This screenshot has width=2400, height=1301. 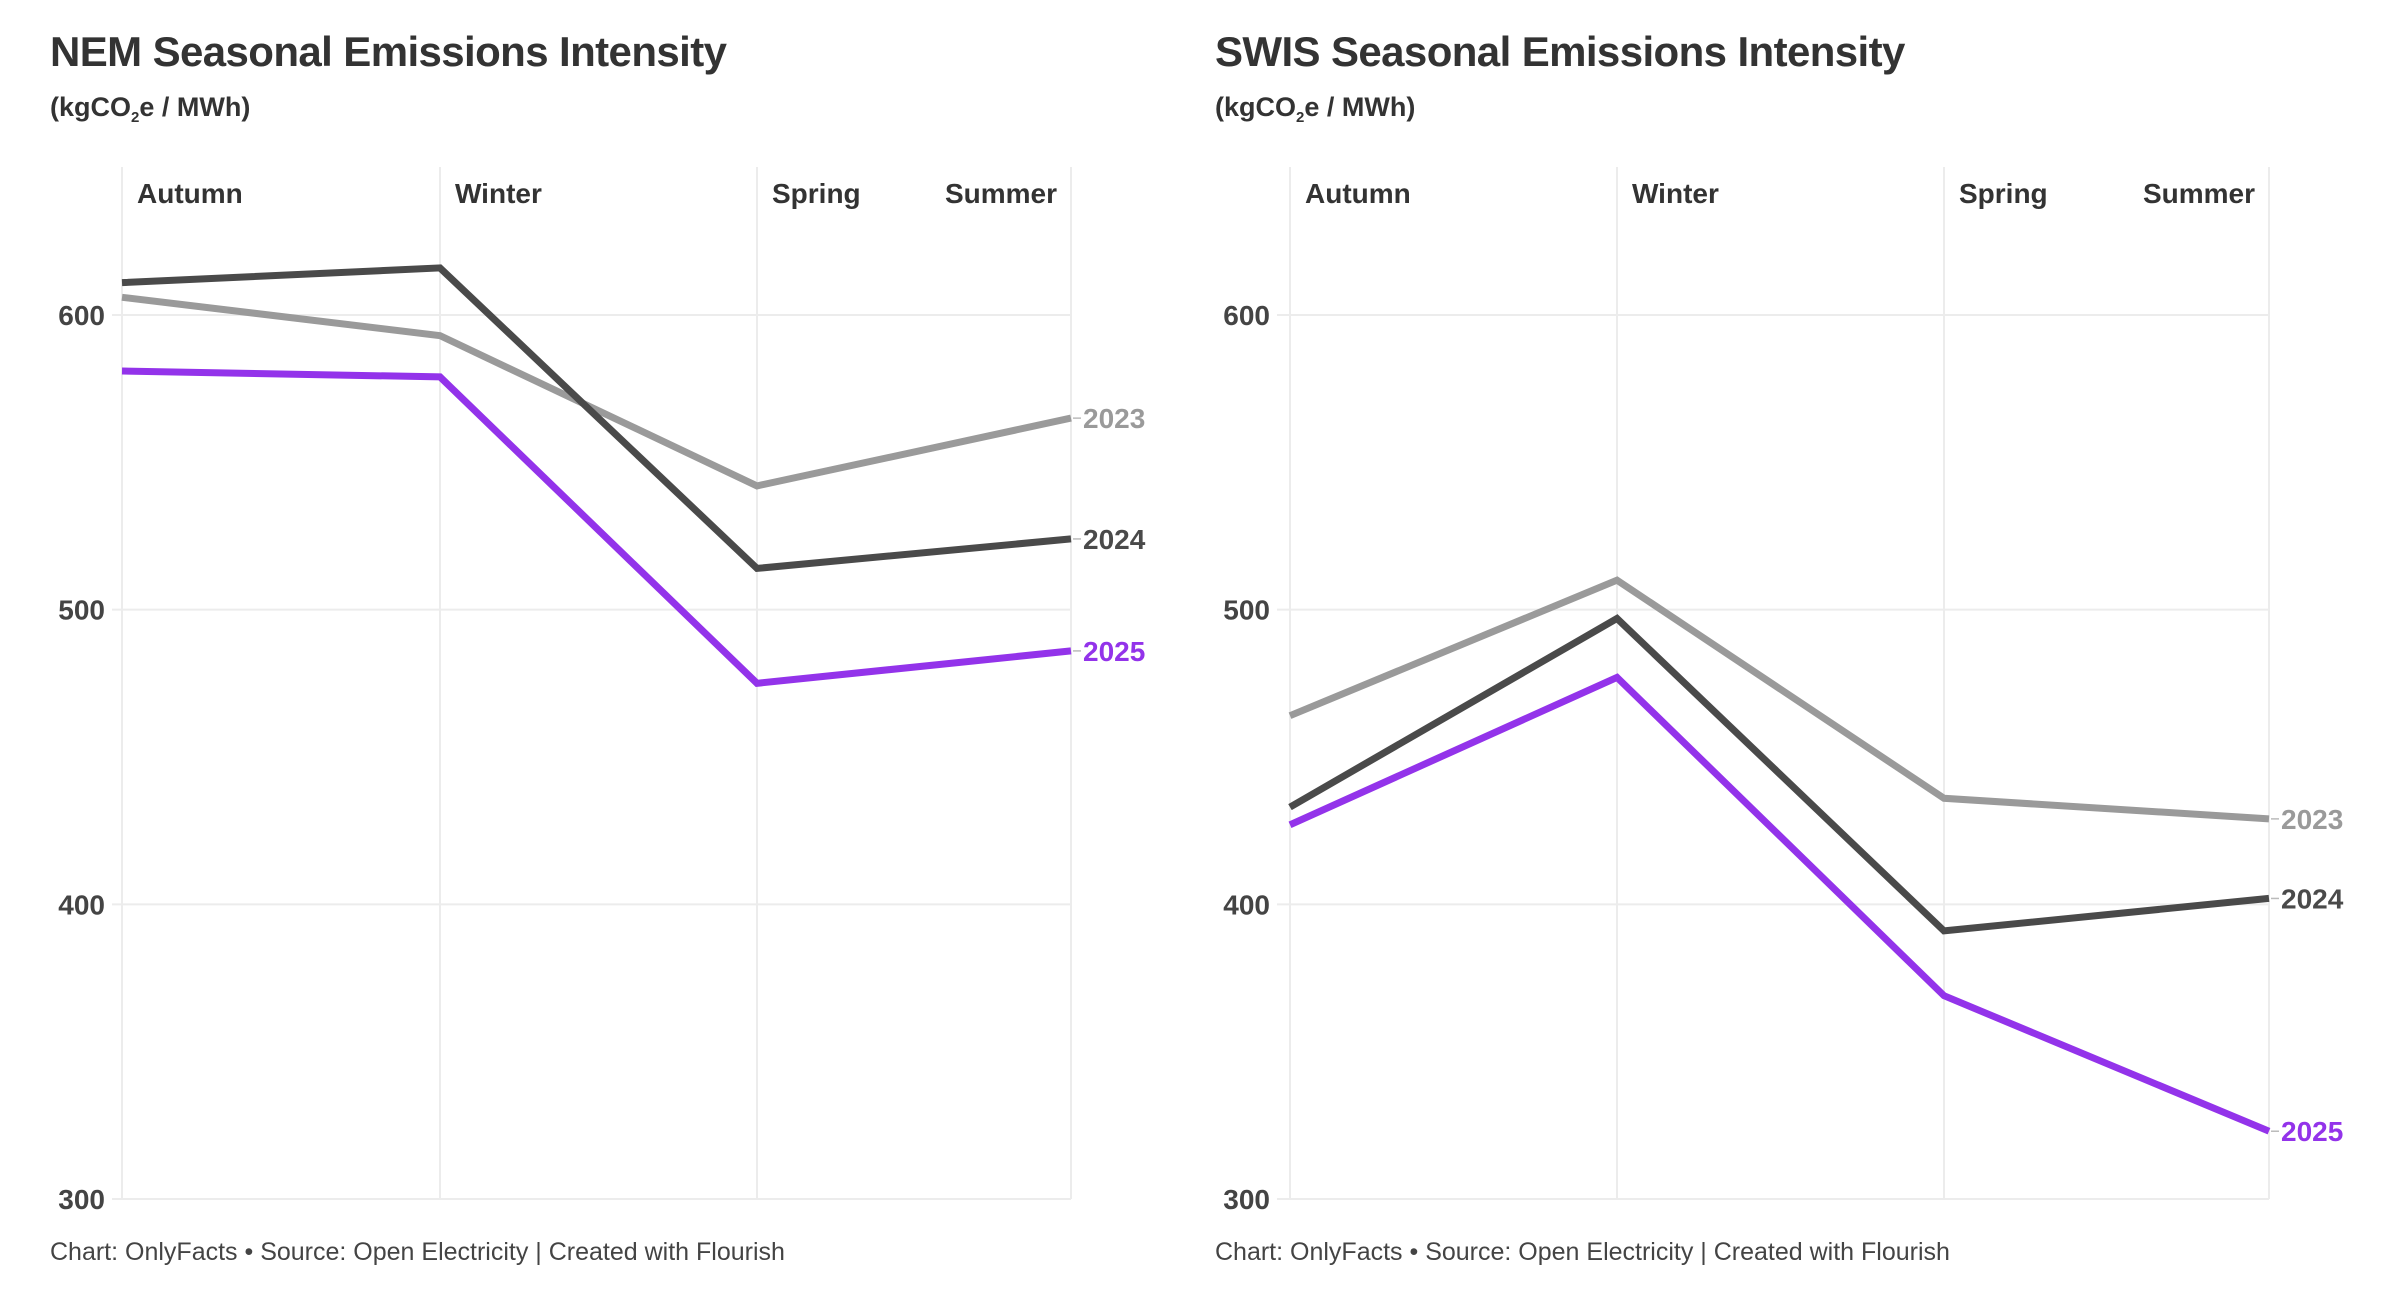 What do you see at coordinates (1560, 51) in the screenshot?
I see `chart-title: SWIS Seasonal Emissions Intensity` at bounding box center [1560, 51].